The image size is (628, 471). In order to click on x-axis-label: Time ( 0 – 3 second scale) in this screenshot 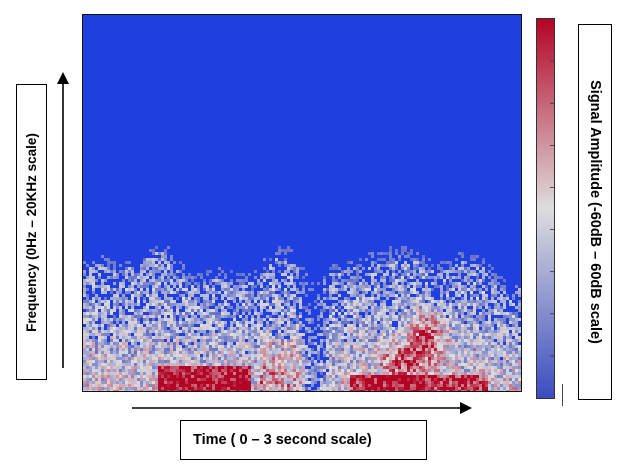, I will do `click(282, 440)`.